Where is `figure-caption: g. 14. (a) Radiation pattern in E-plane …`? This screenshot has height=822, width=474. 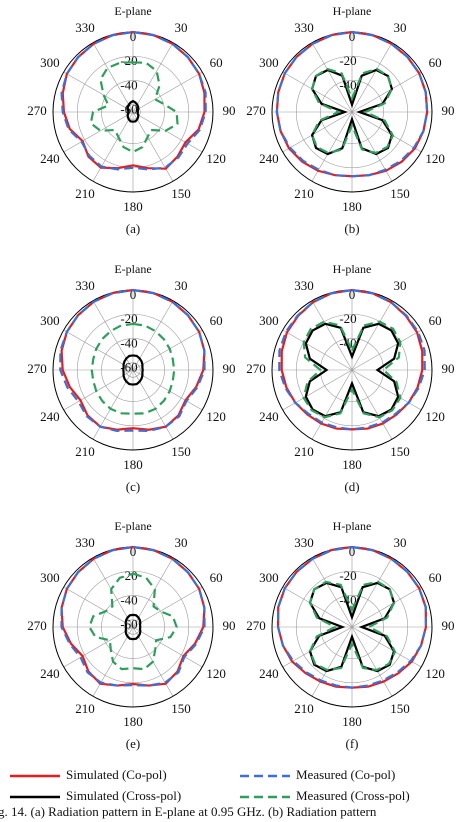 figure-caption: g. 14. (a) Radiation pattern in E-plane … is located at coordinates (188, 811).